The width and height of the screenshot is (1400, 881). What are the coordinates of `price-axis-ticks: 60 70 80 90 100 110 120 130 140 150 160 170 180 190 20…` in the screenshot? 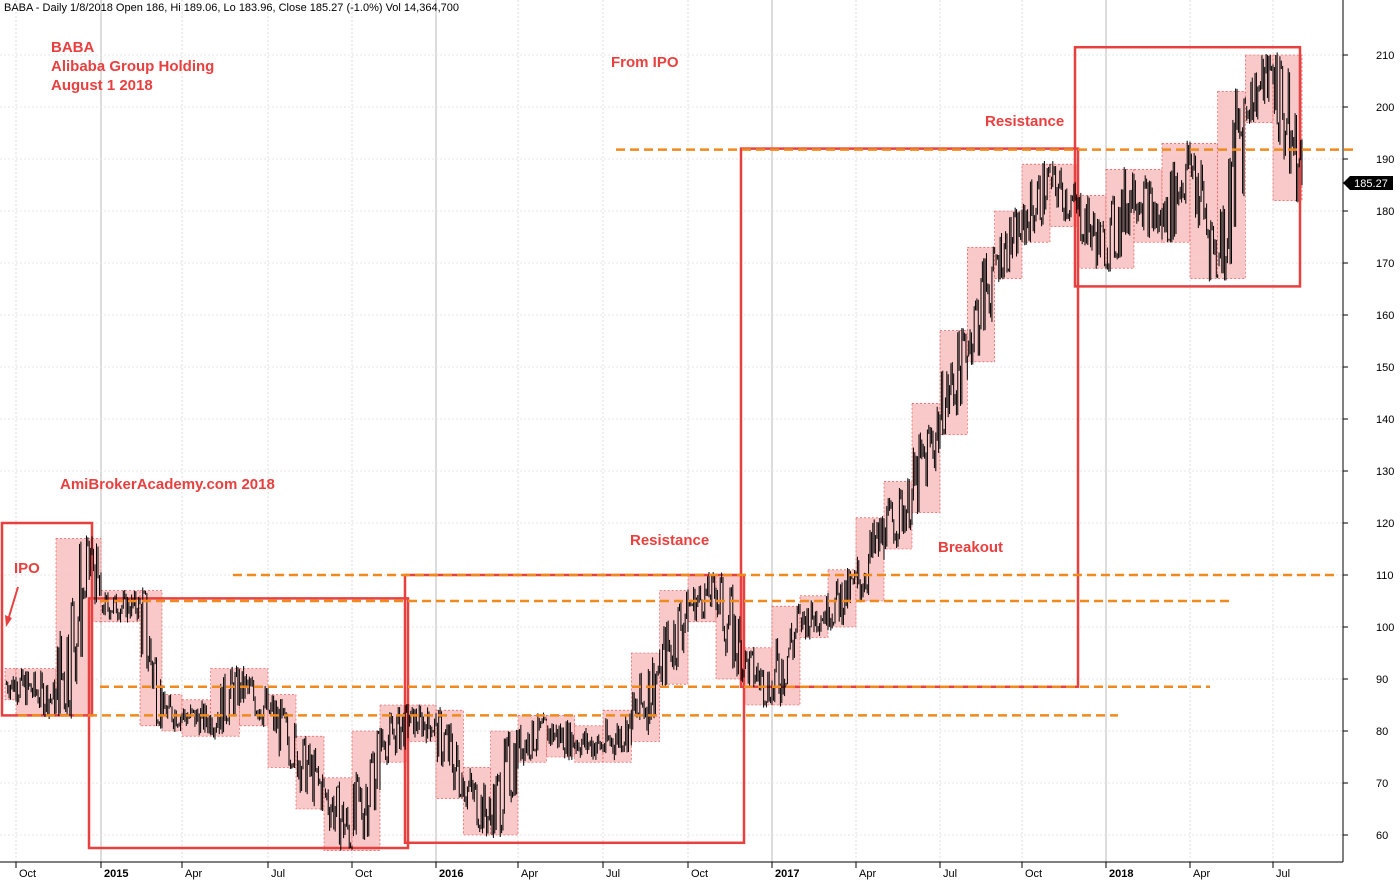 It's located at (1368, 446).